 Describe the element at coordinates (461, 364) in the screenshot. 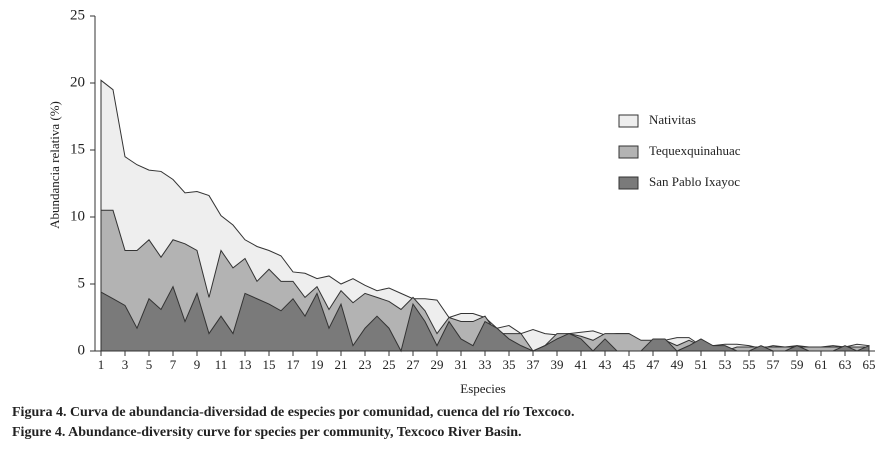

I see `x-tick-label: 31` at that location.